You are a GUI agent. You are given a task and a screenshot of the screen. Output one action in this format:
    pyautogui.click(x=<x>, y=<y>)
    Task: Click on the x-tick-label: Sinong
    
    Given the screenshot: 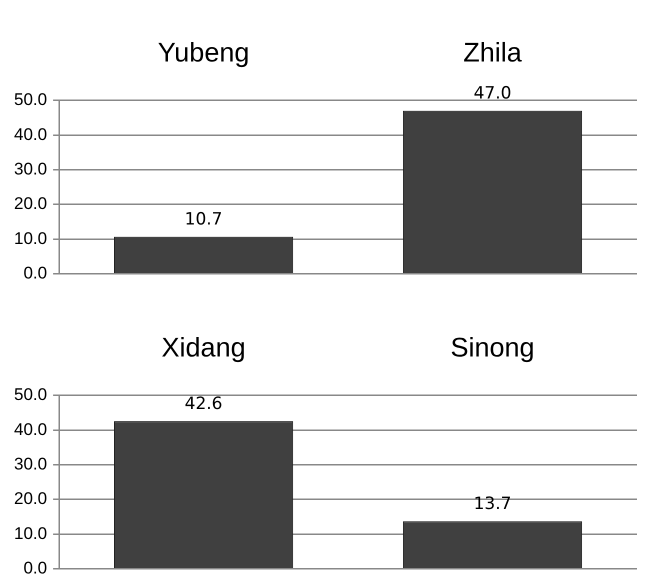 What is the action you would take?
    pyautogui.click(x=492, y=347)
    